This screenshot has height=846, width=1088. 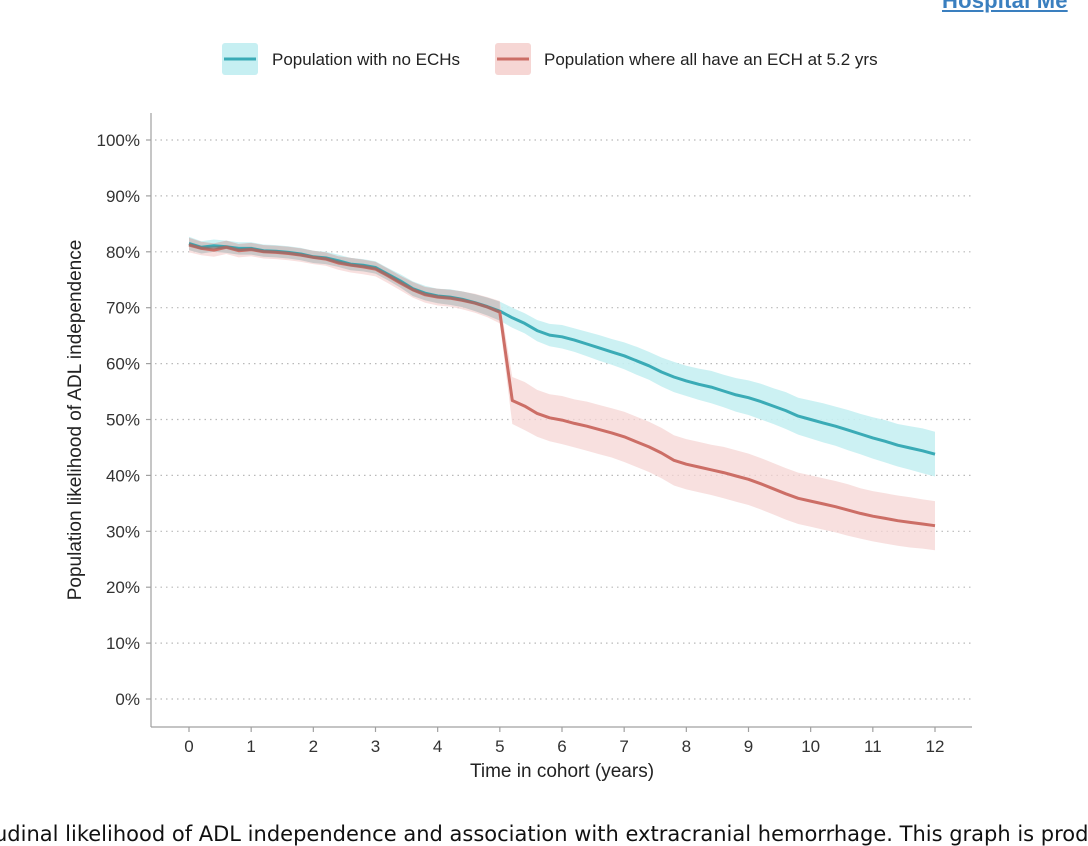 I want to click on x-tick-label-1: 1, so click(x=250, y=746).